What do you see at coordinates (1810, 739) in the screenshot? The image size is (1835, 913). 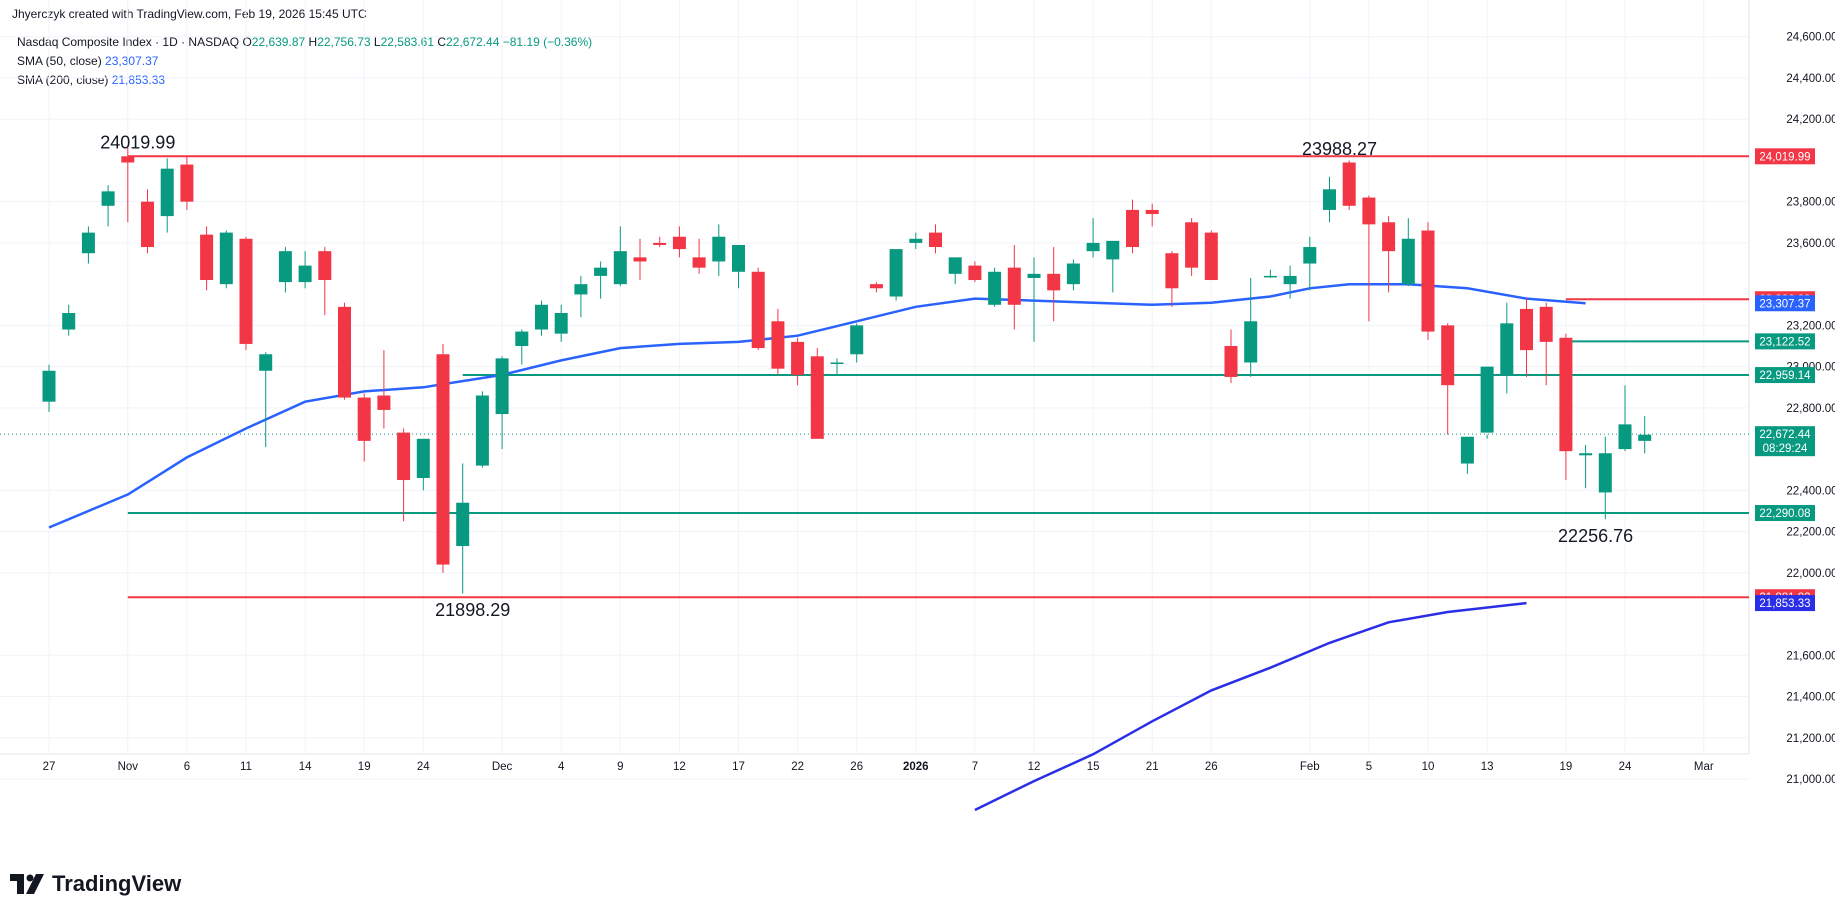 I see `y-tick-label: 21,200.00` at bounding box center [1810, 739].